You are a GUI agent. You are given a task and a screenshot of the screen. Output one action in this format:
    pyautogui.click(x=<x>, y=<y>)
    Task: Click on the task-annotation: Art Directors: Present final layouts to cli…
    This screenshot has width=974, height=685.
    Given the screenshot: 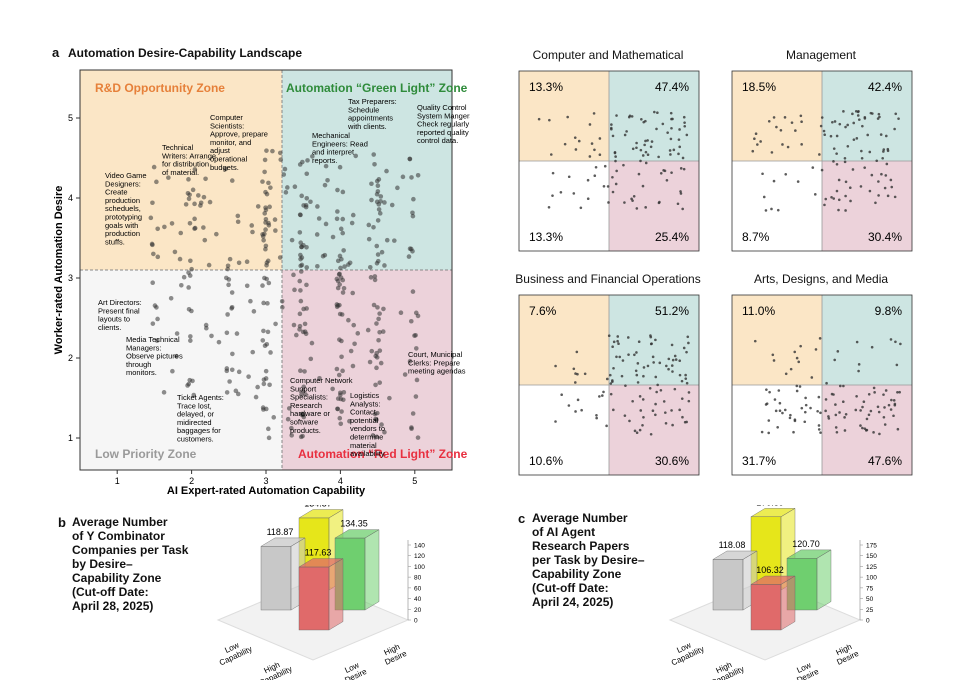 What is the action you would take?
    pyautogui.click(x=120, y=315)
    